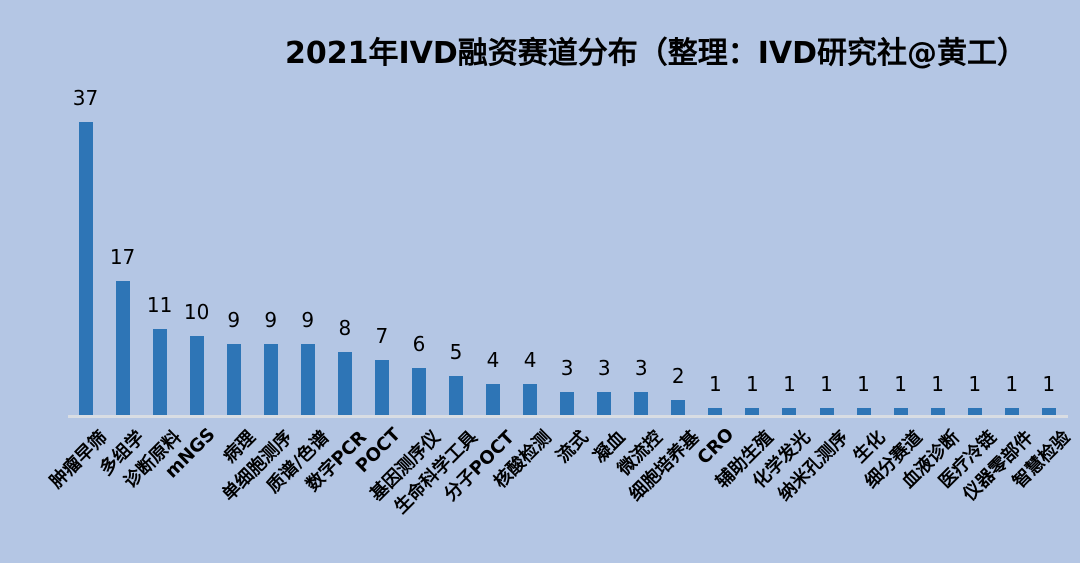  Describe the element at coordinates (122, 257) in the screenshot. I see `bar-value-label: 17` at that location.